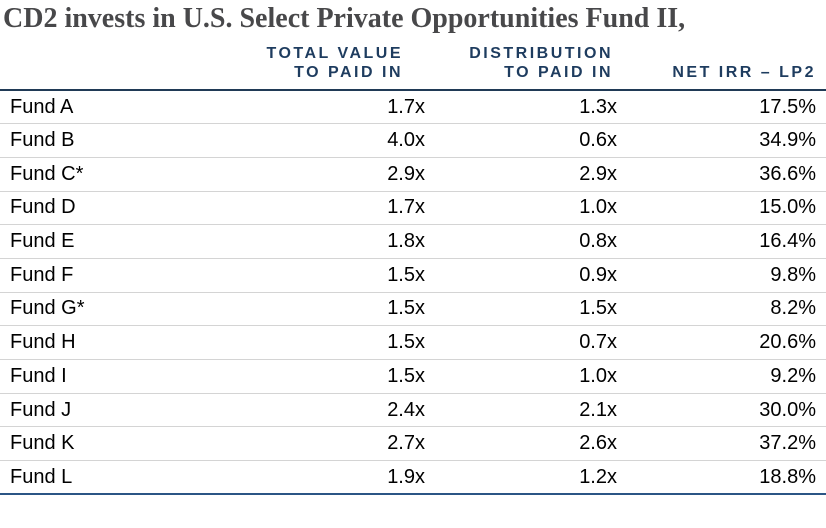  What do you see at coordinates (521, 275) in the screenshot?
I see `dpi-cell: 0.9x` at bounding box center [521, 275].